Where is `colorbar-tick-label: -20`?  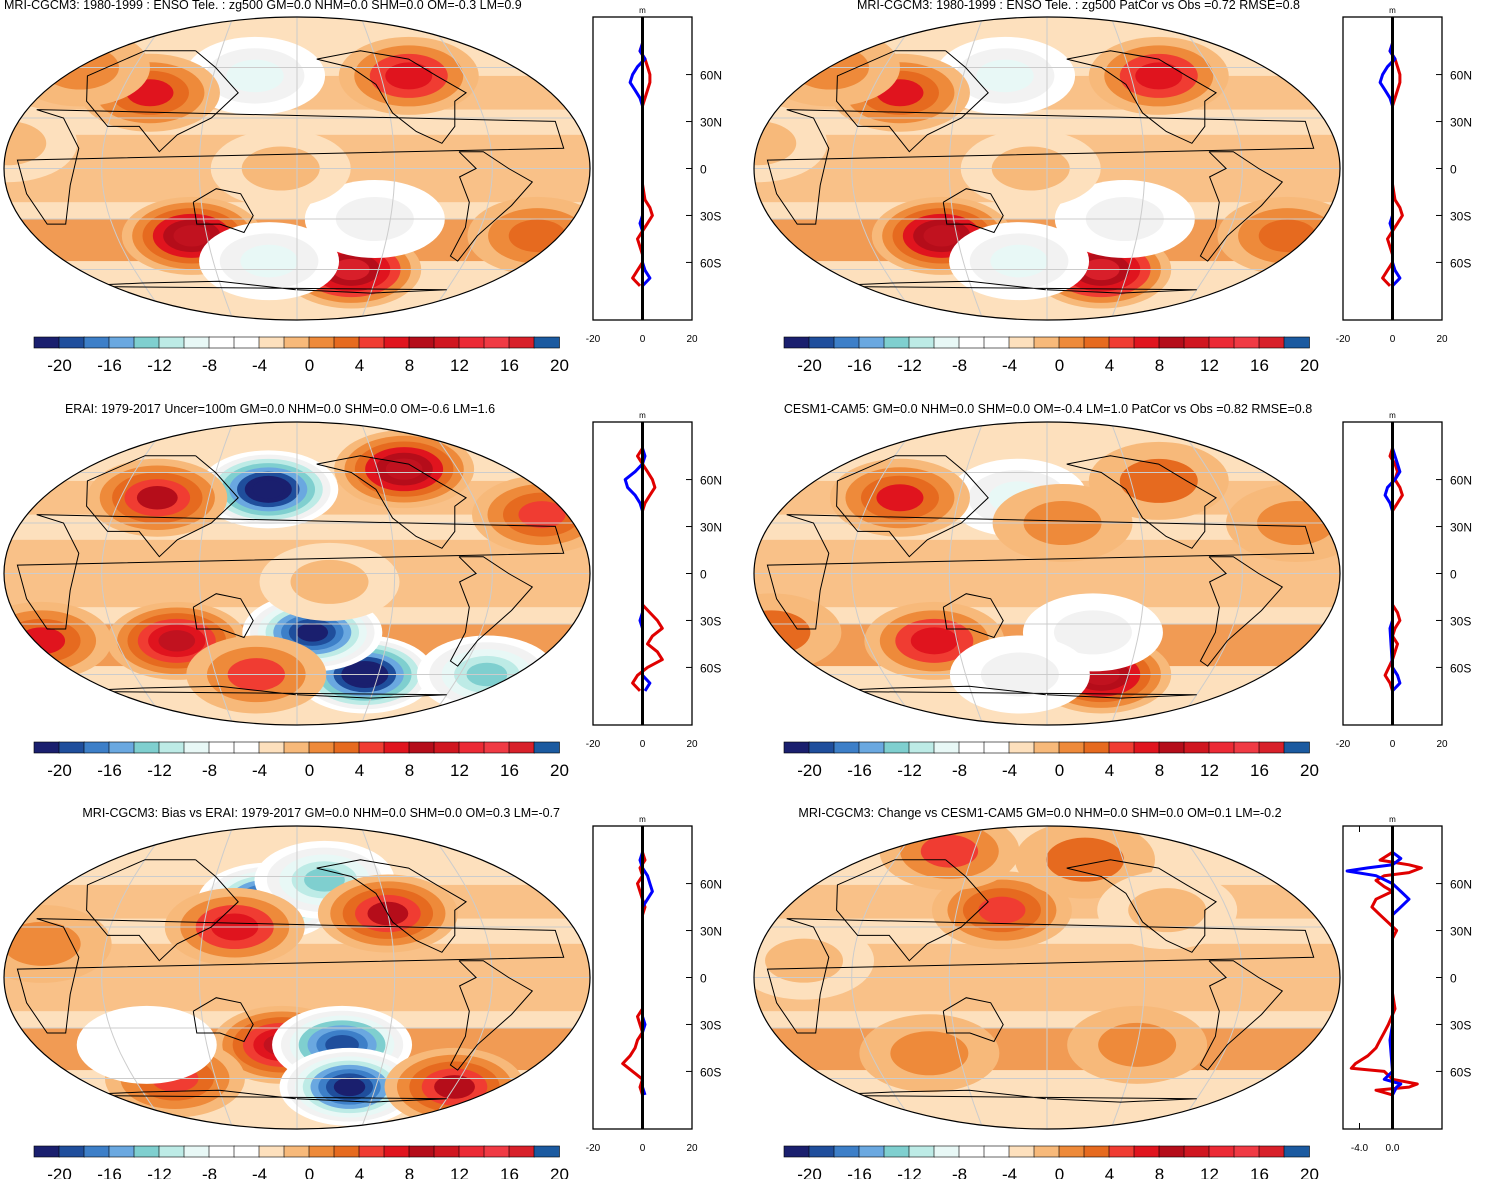 colorbar-tick-label: -20 is located at coordinates (59, 365).